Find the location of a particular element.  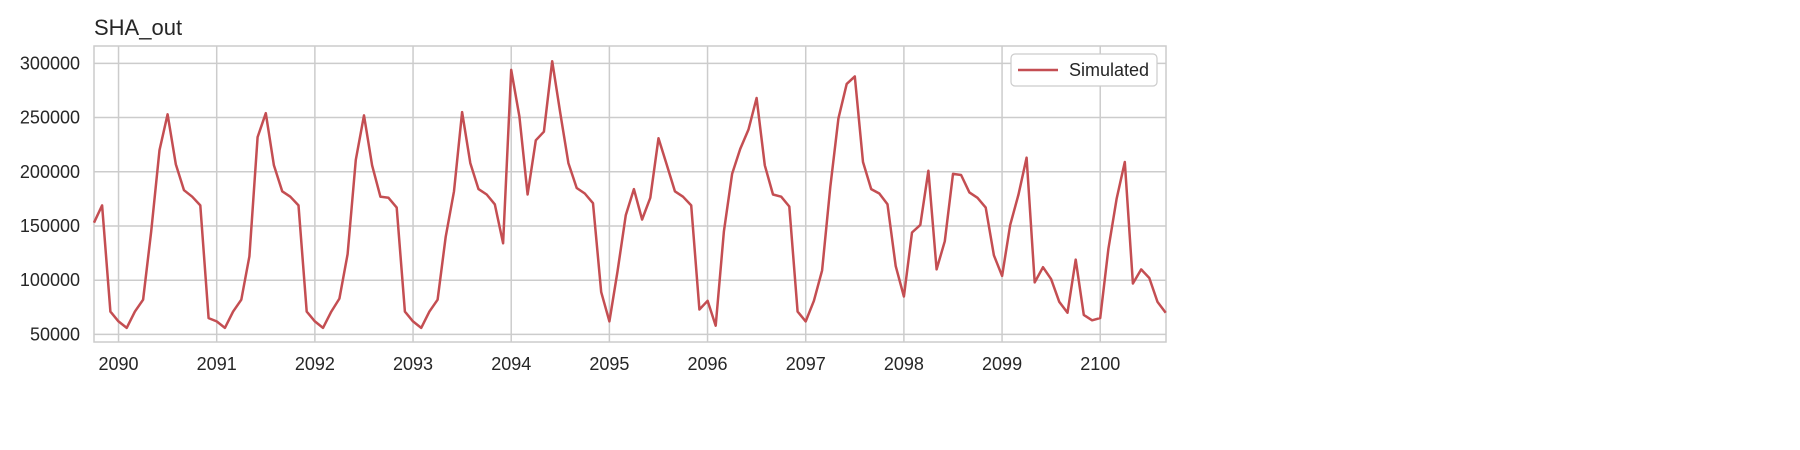

x-tick-label-2090: 2090 is located at coordinates (119, 364).